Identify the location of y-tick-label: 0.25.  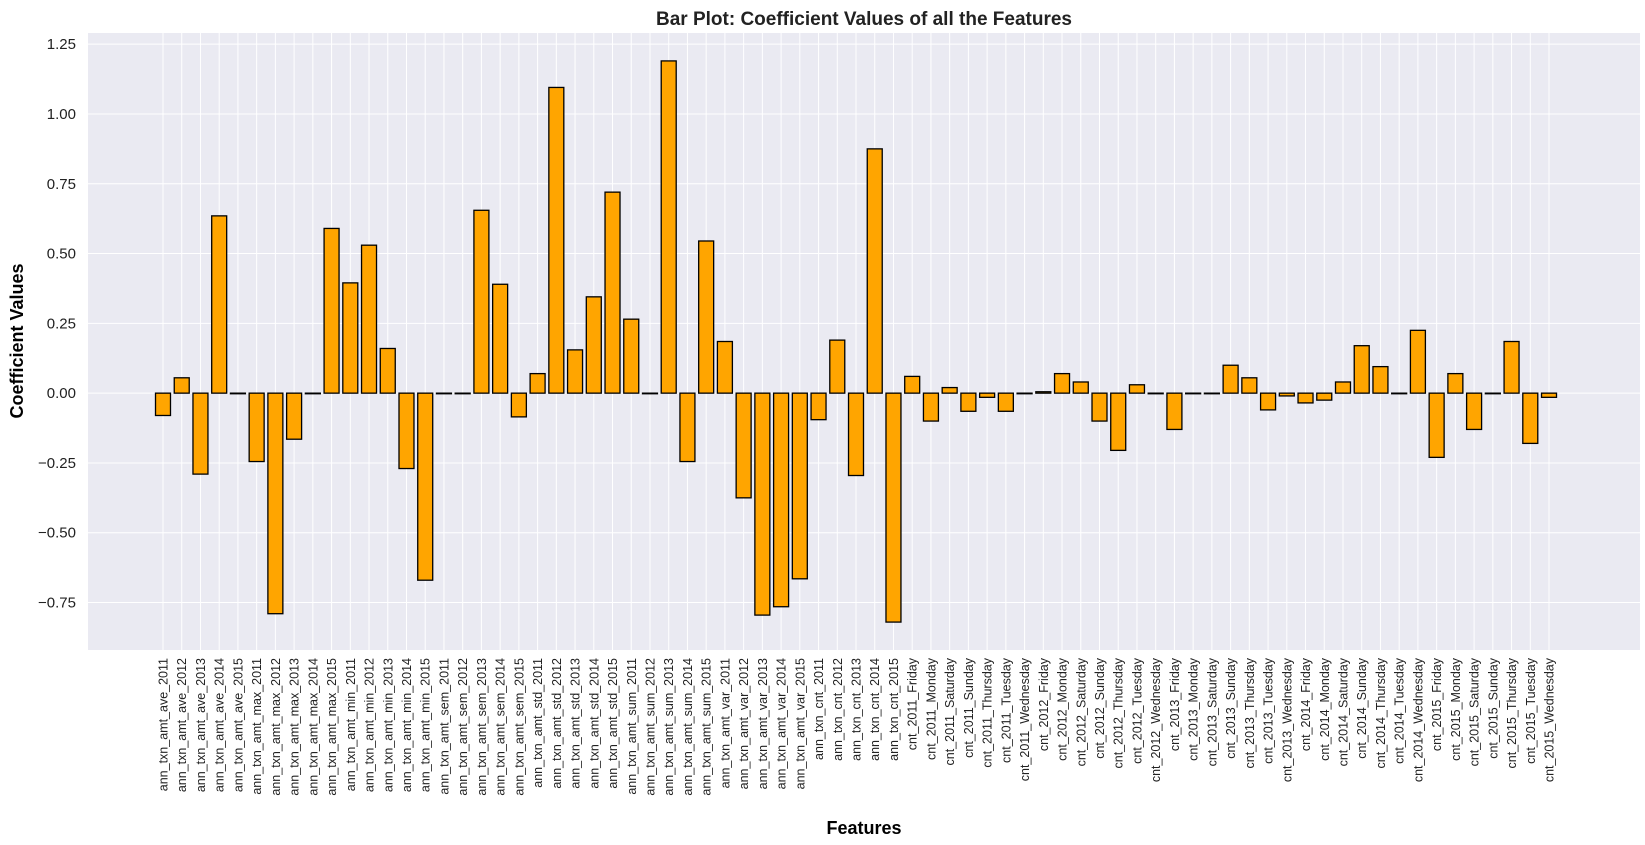
(61, 323).